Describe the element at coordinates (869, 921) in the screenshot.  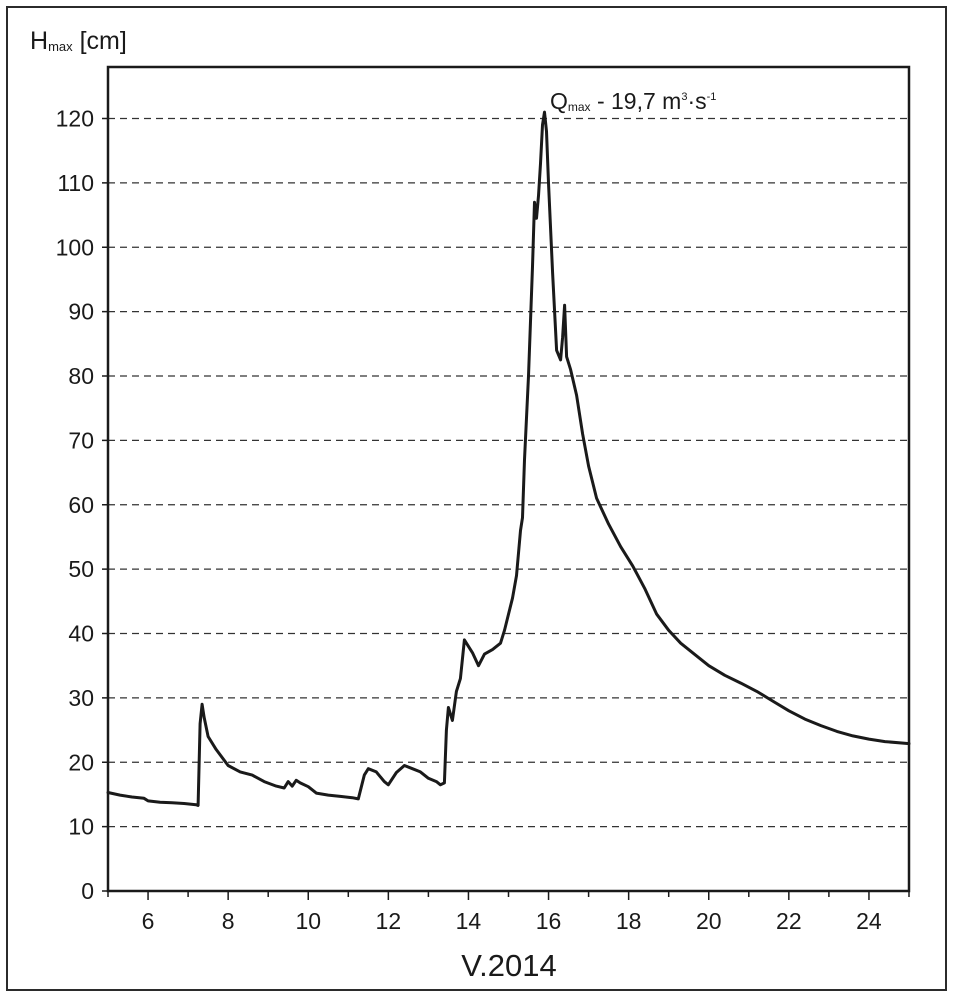
I see `x-tick-label-24: 24` at that location.